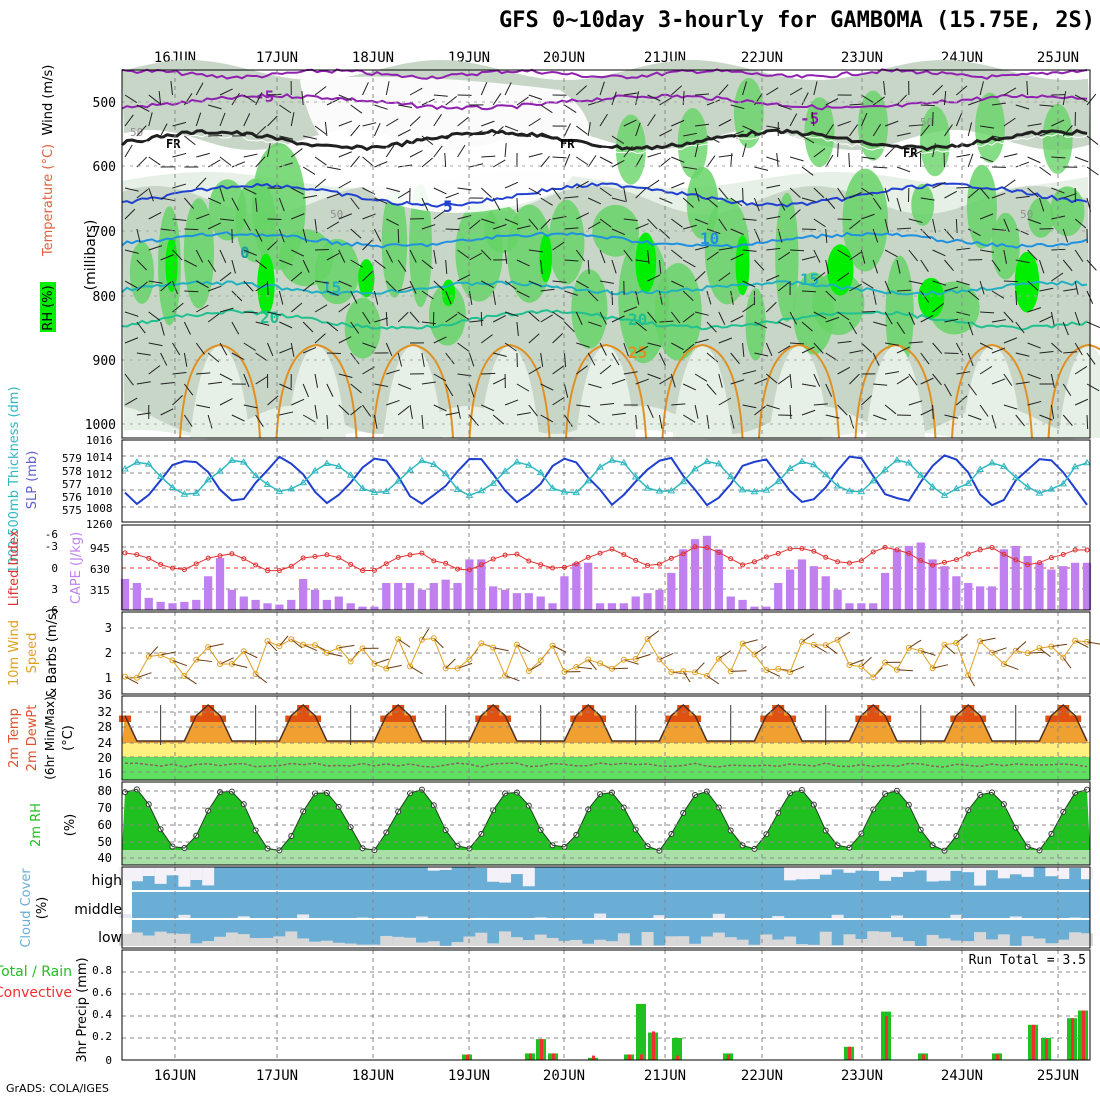  Describe the element at coordinates (373, 58) in the screenshot. I see `date-label-top: 18JUN` at that location.